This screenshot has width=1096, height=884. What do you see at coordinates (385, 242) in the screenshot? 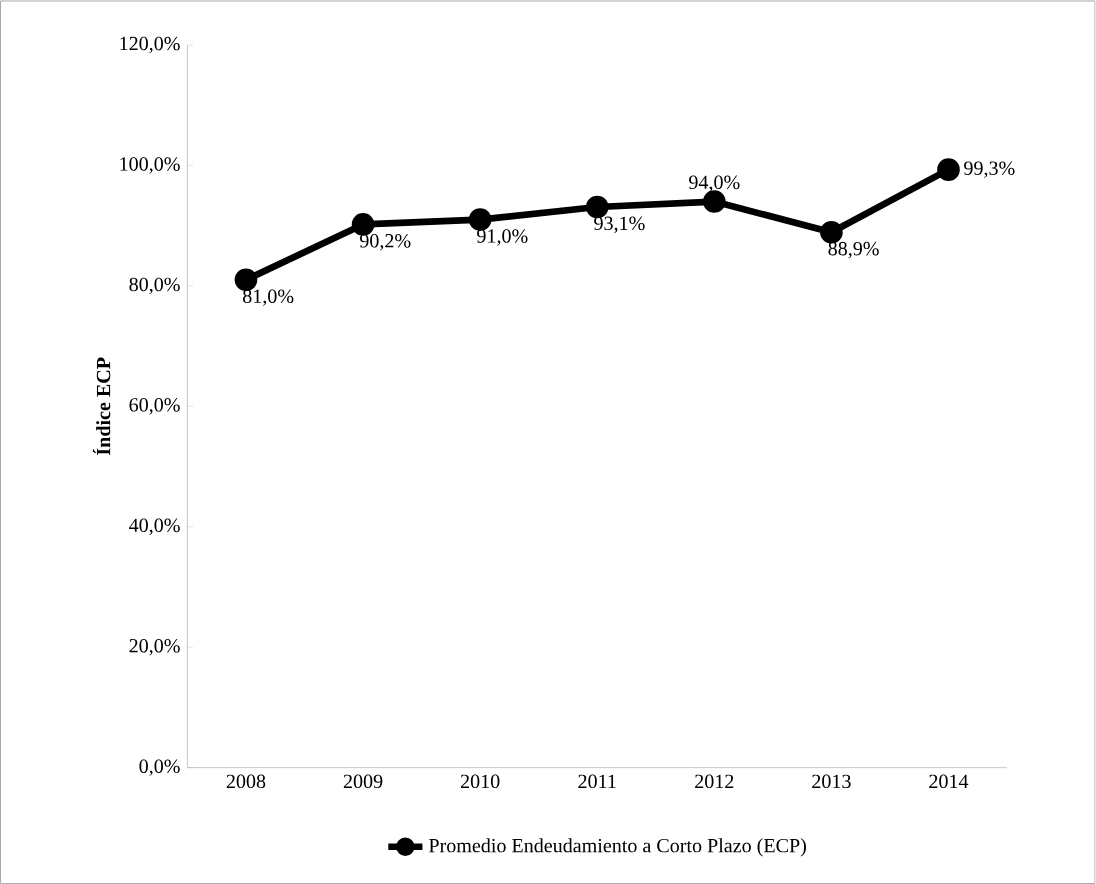
I see `data-label: 90,2%` at bounding box center [385, 242].